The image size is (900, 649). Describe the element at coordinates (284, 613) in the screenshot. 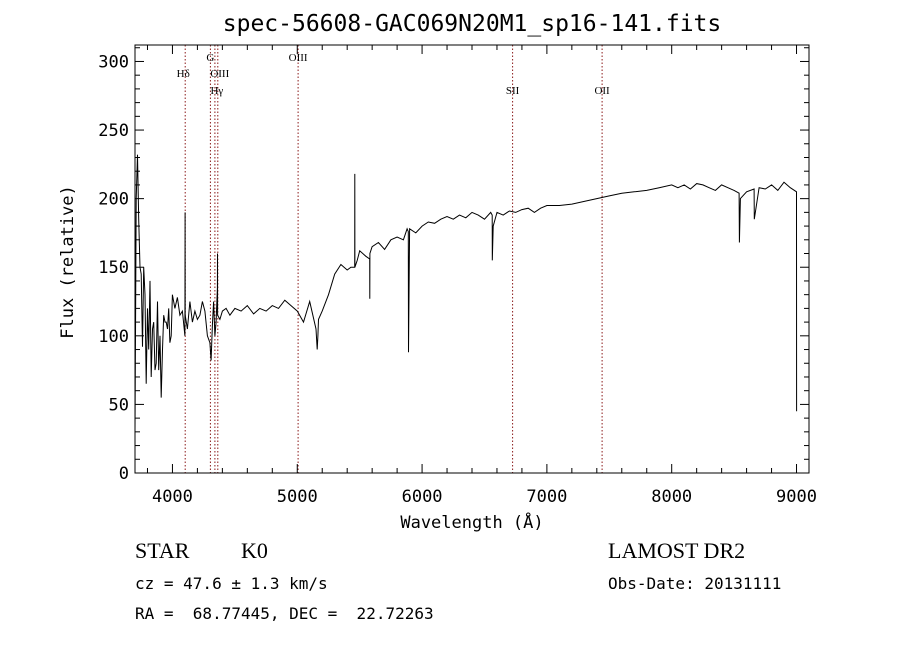

I see `coordinates-readout: RA = 68.77445, DEC = 22.72263` at that location.